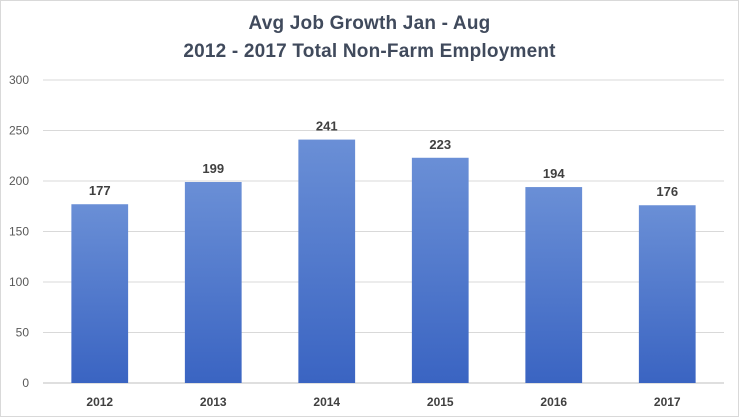  What do you see at coordinates (100, 293) in the screenshot?
I see `bar-2012` at bounding box center [100, 293].